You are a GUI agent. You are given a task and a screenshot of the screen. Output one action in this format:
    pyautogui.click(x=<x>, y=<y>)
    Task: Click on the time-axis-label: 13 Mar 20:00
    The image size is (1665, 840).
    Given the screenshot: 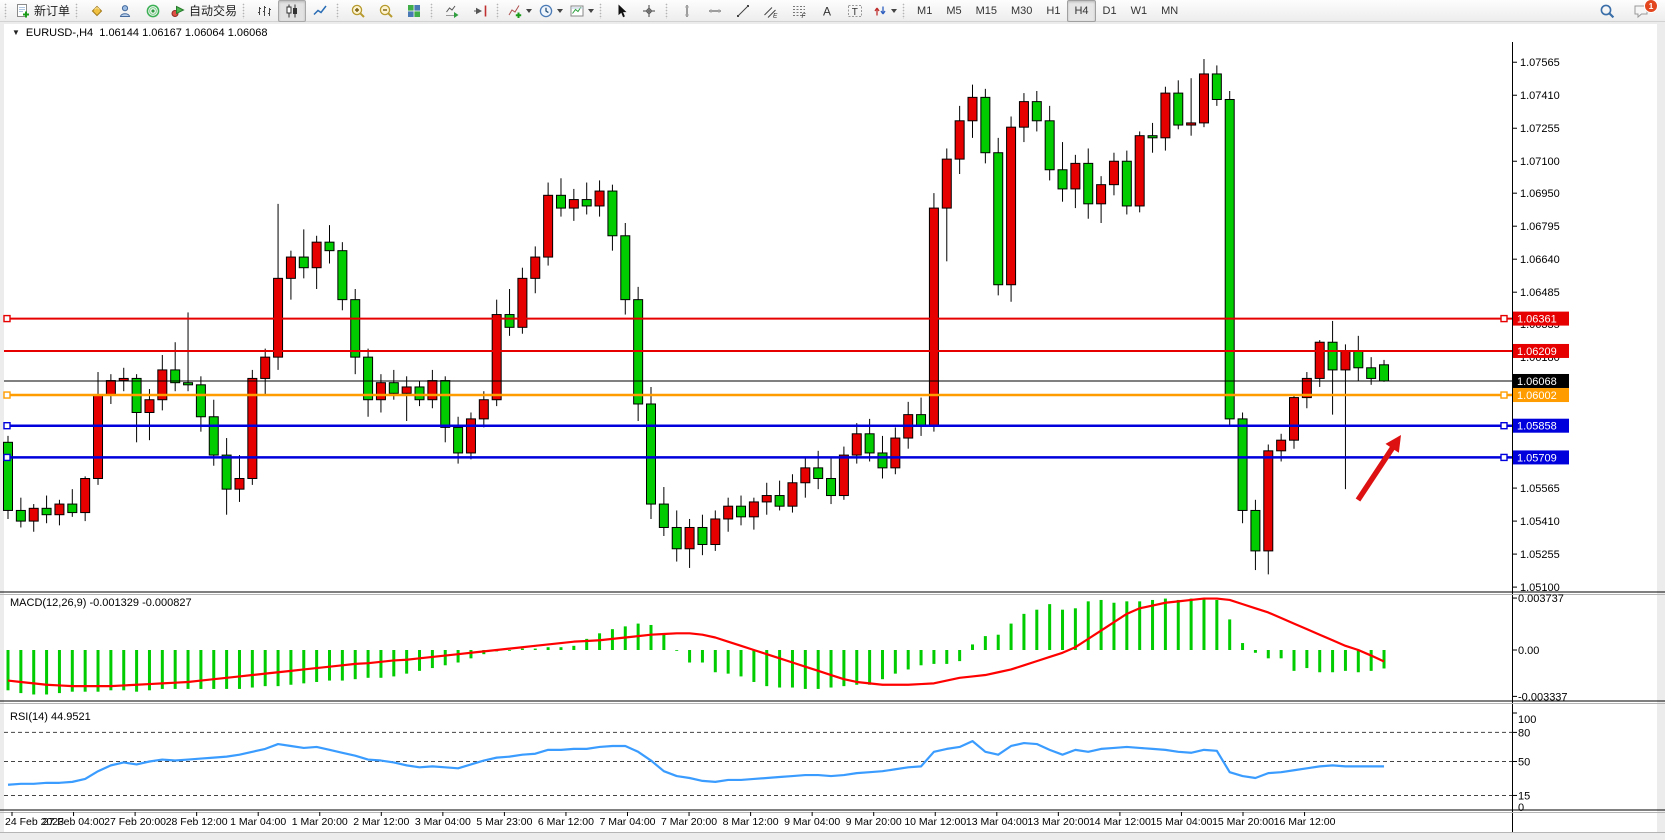 What is the action you would take?
    pyautogui.click(x=1058, y=822)
    